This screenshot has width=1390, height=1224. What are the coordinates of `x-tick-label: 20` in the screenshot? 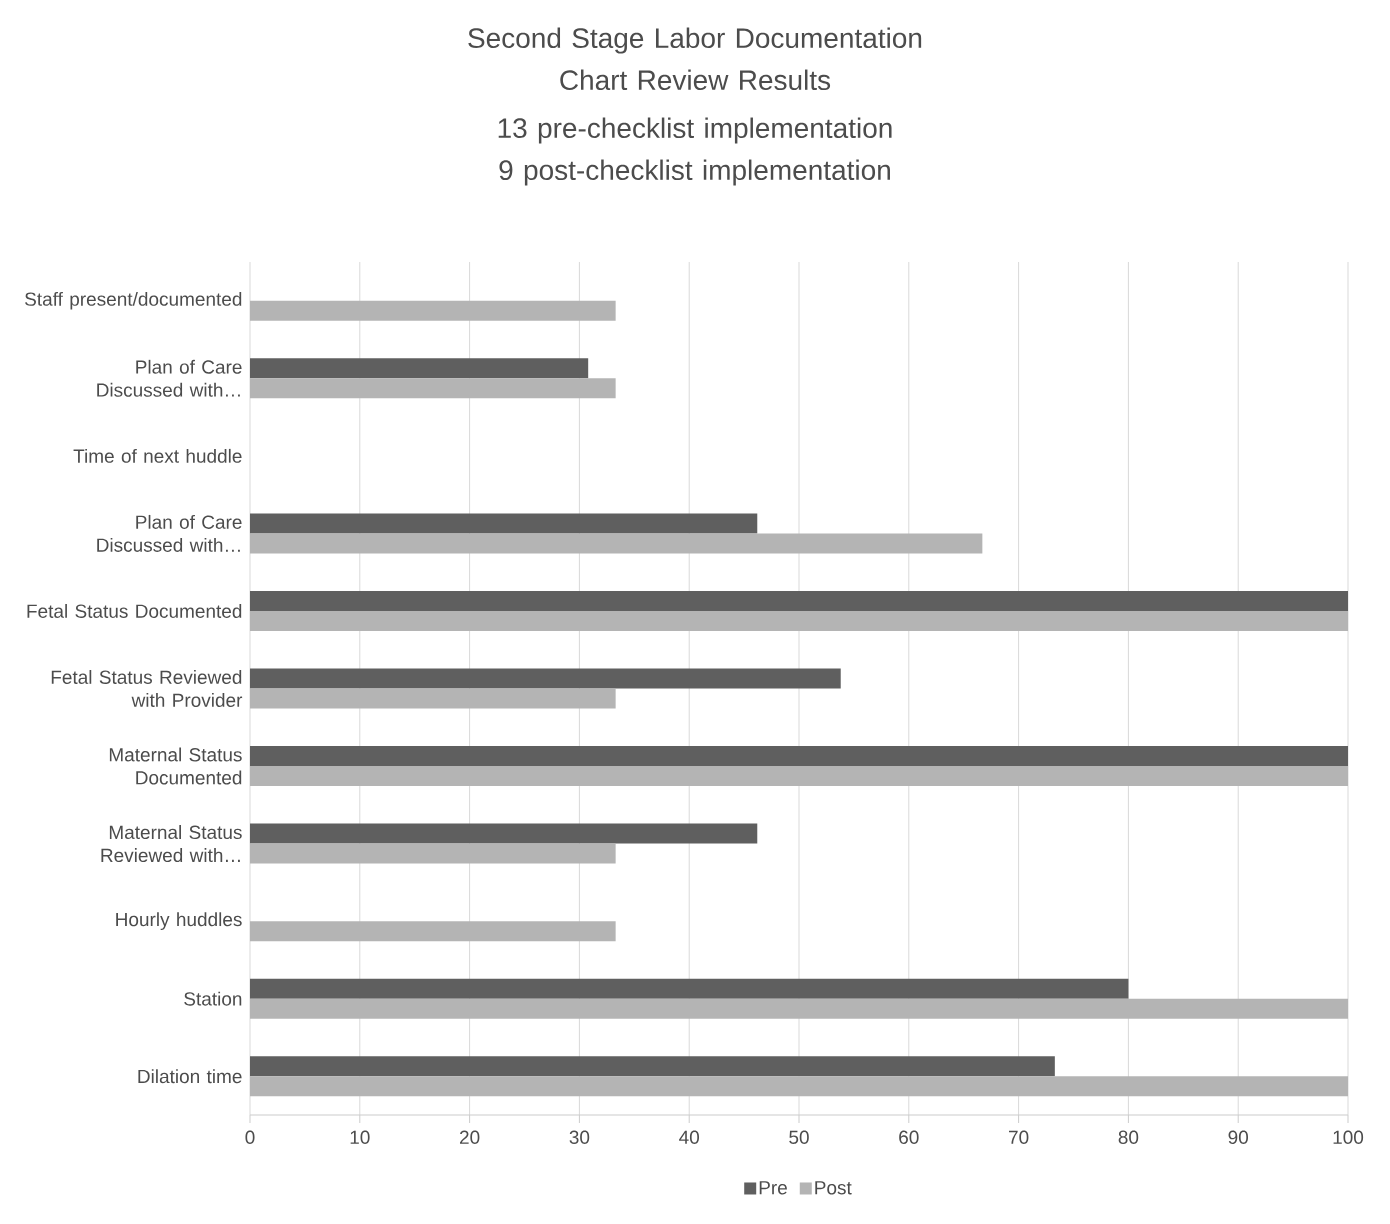 It's located at (469, 1137).